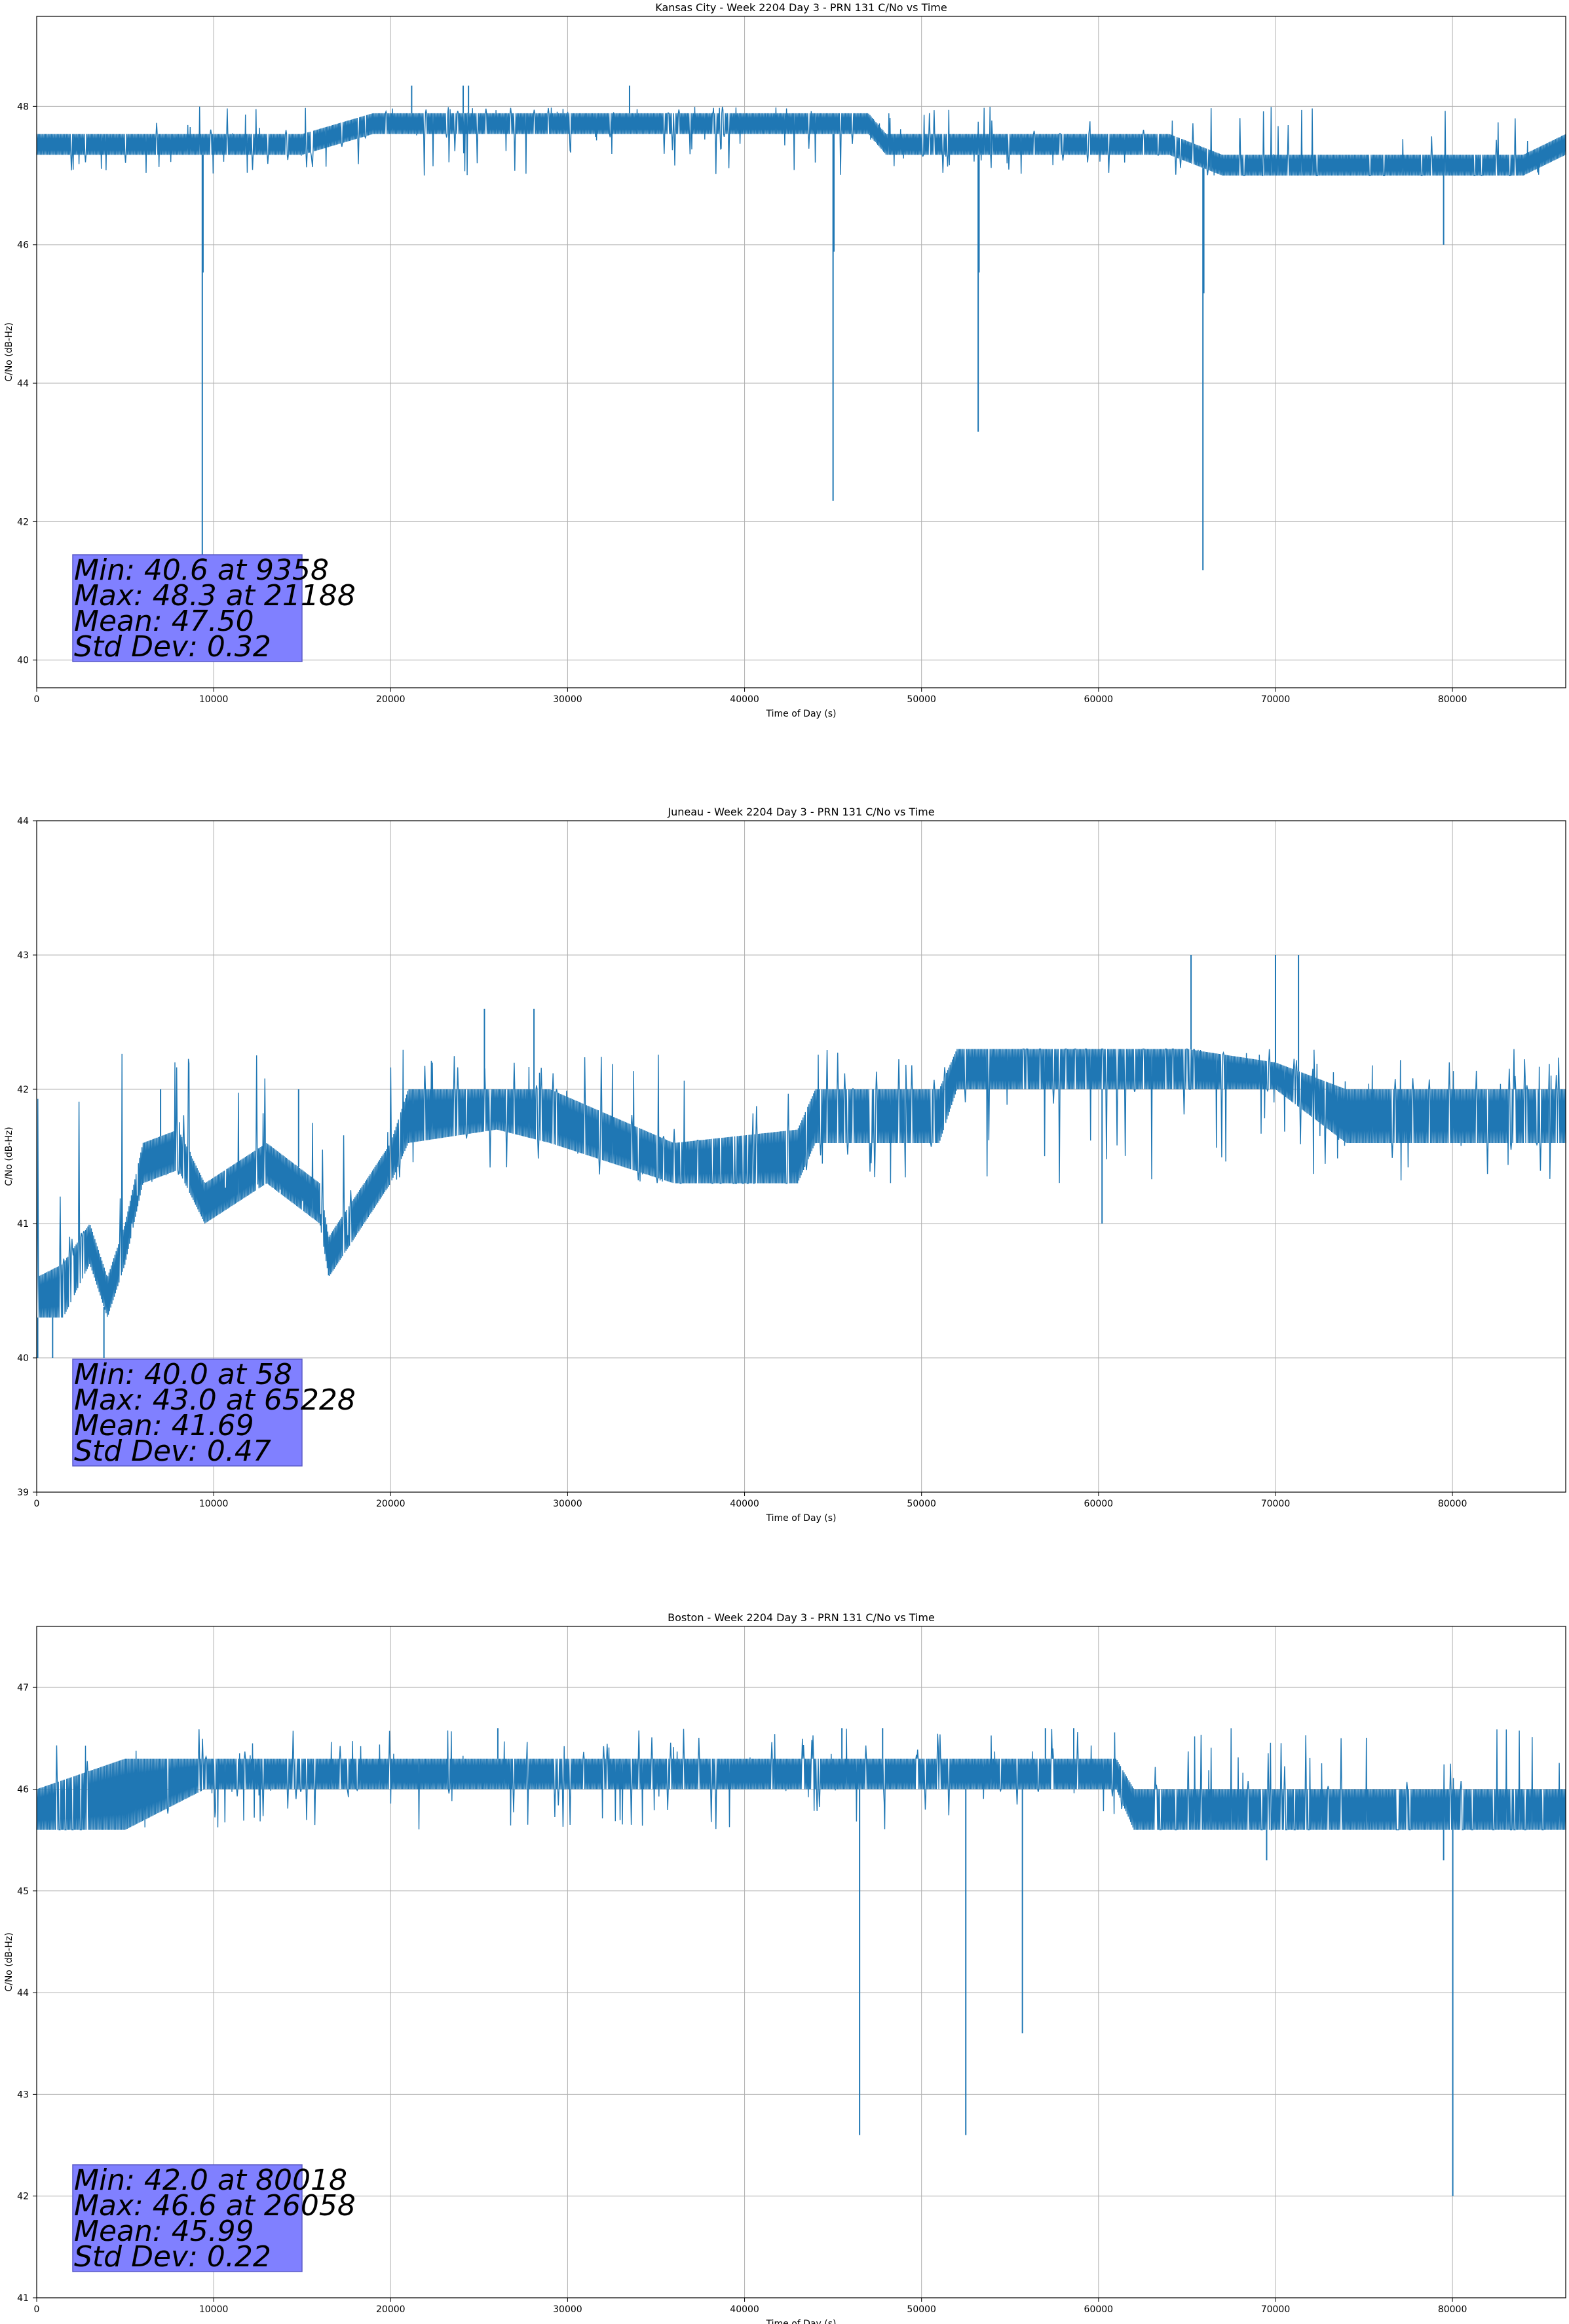 The image size is (1569, 2324). Describe the element at coordinates (164, 1425) in the screenshot. I see `stats-line: Mean: 41.69` at that location.